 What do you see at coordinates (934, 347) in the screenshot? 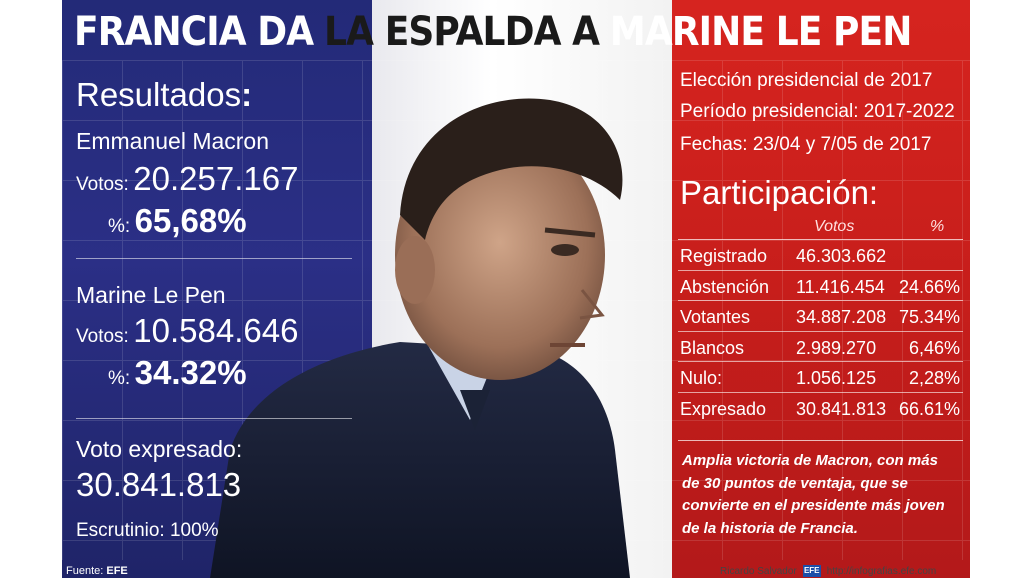
I see `row-pct: 6,46%` at bounding box center [934, 347].